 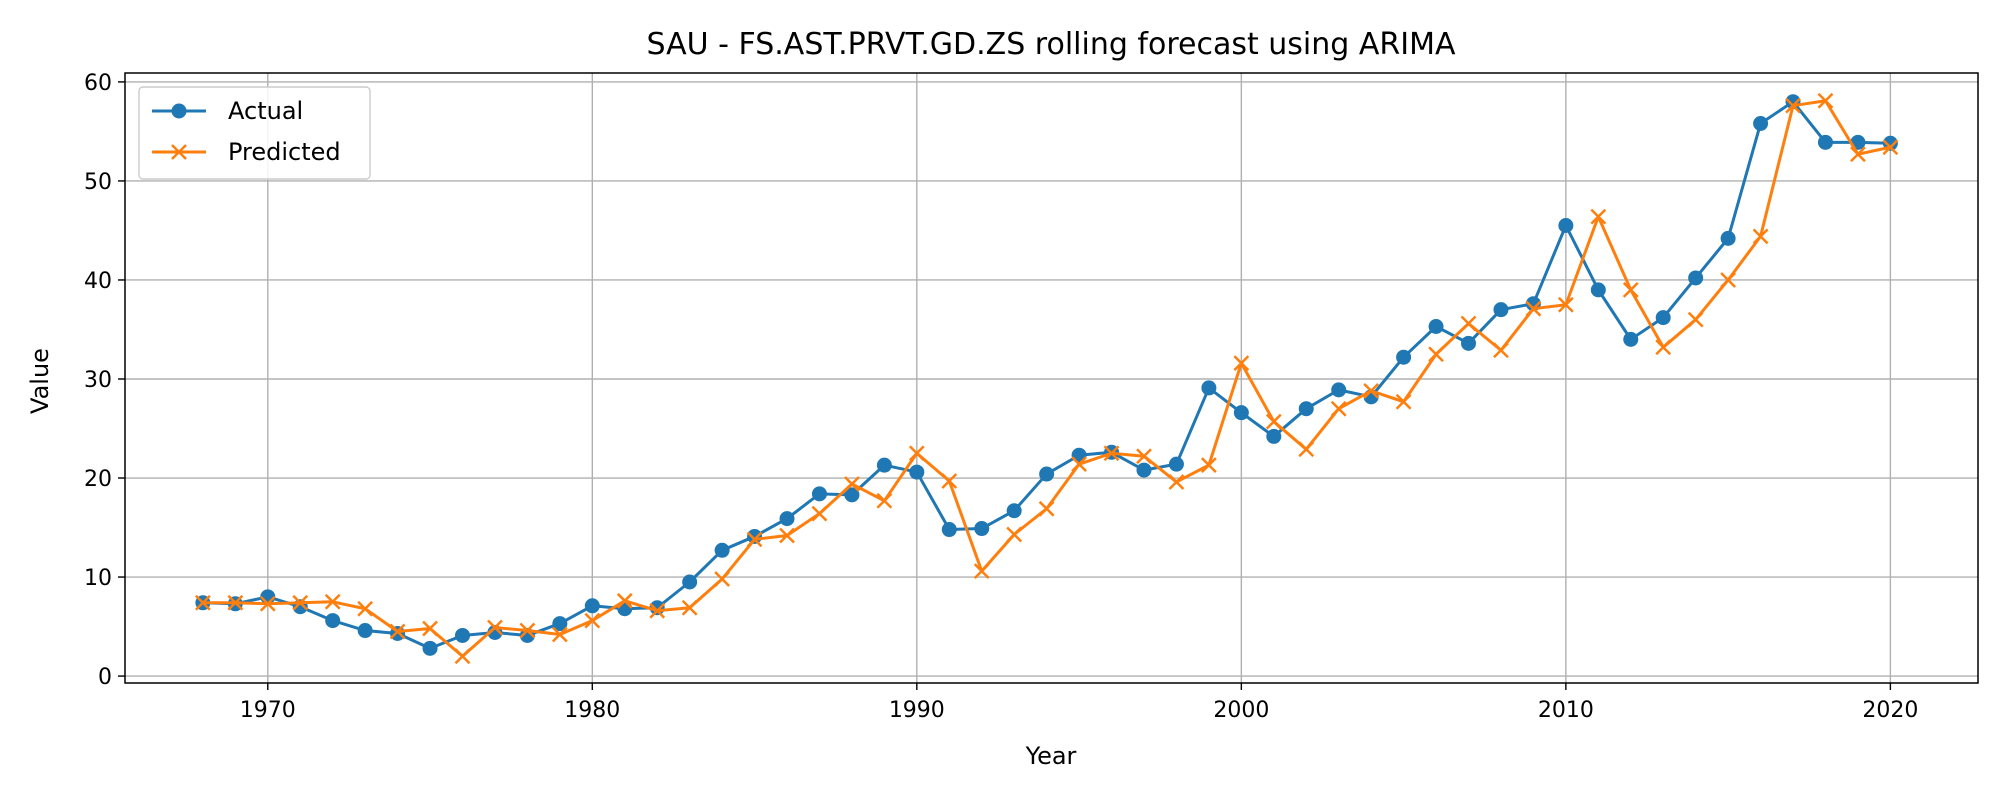 What do you see at coordinates (265, 111) in the screenshot?
I see `legend-label-actual: Actual` at bounding box center [265, 111].